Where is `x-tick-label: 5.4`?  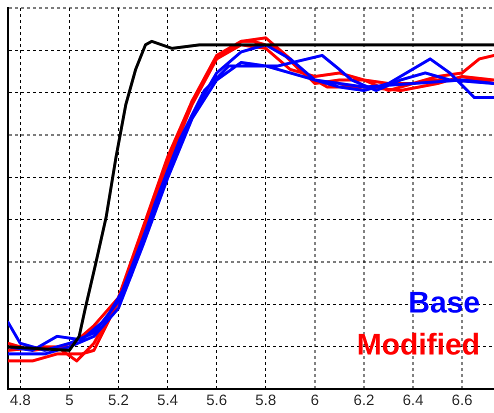
x-tick-label: 5.4 is located at coordinates (167, 401).